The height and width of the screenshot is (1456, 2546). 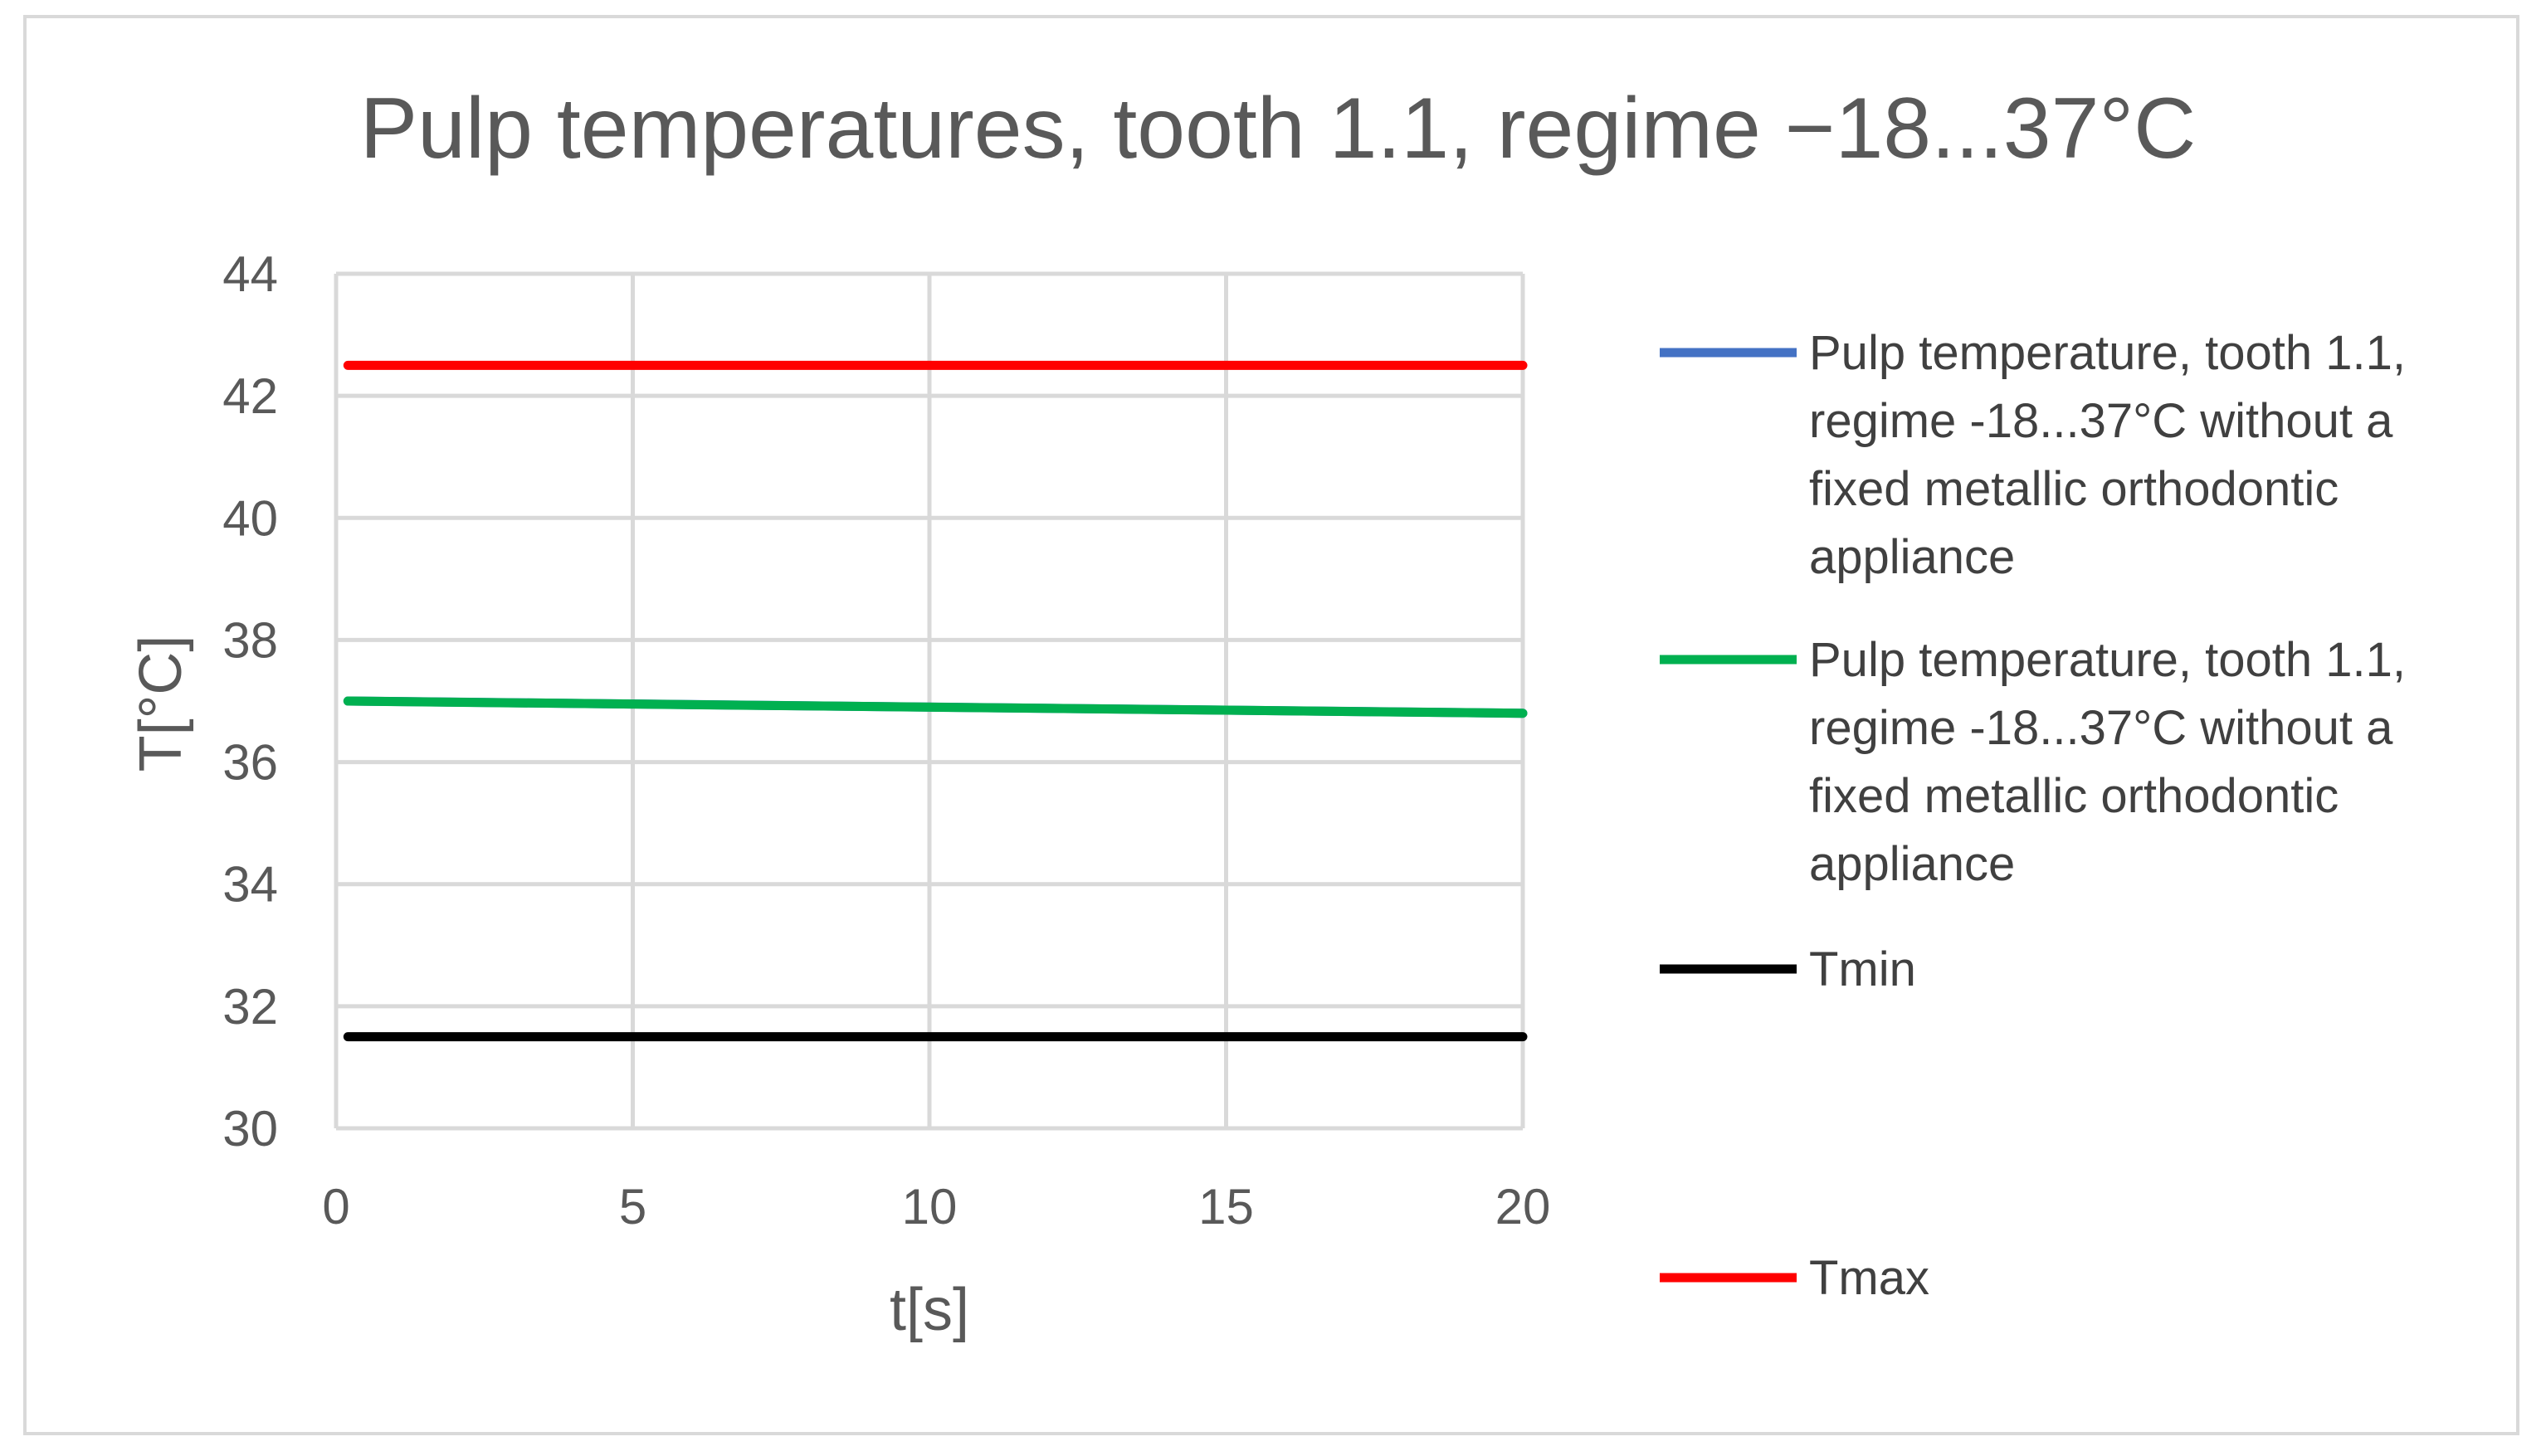 I want to click on y-tick-label: 42, so click(x=250, y=396).